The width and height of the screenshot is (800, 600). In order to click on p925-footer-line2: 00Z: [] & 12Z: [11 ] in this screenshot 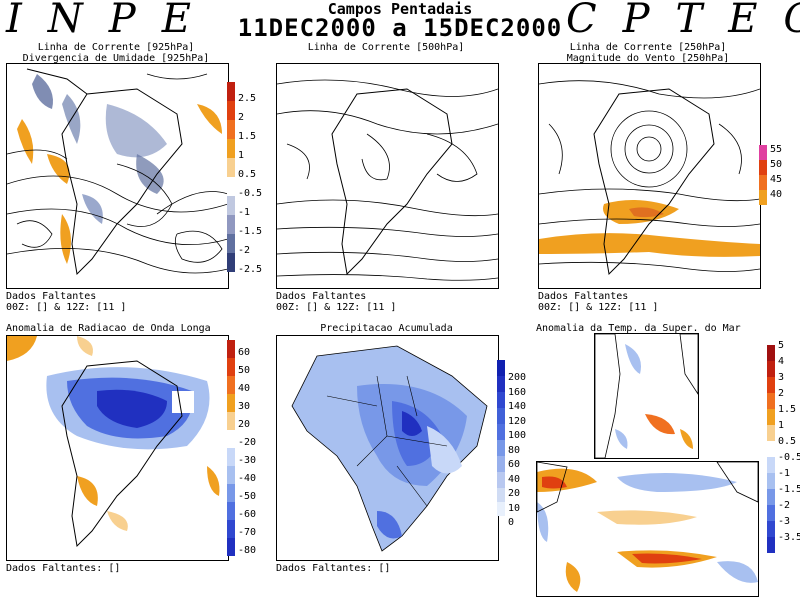, I will do `click(66, 307)`.